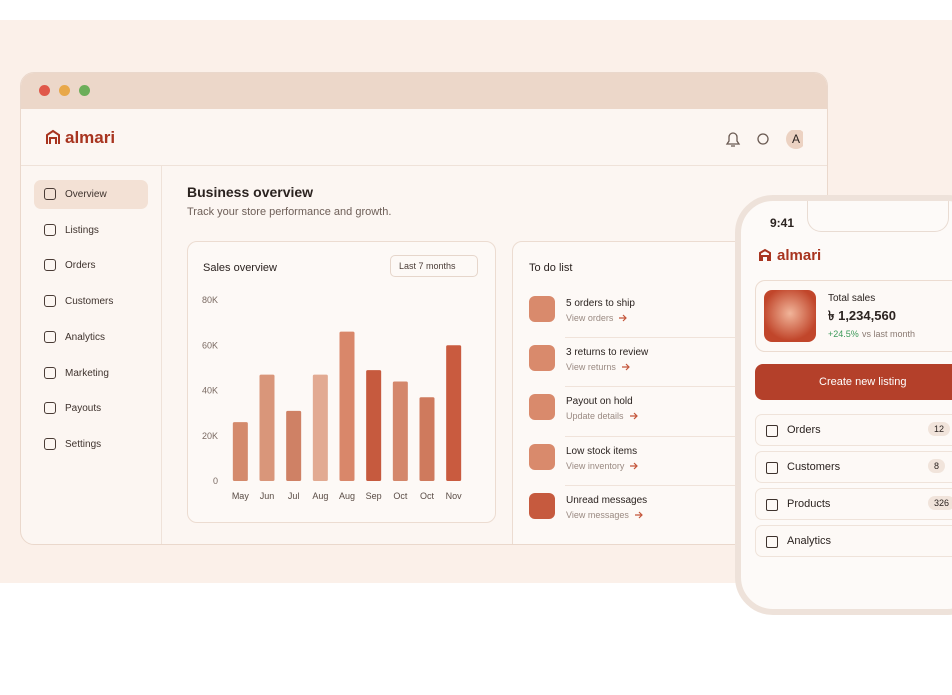 This screenshot has height=695, width=952. Describe the element at coordinates (267, 496) in the screenshot. I see `x-tick-label: Jun` at that location.